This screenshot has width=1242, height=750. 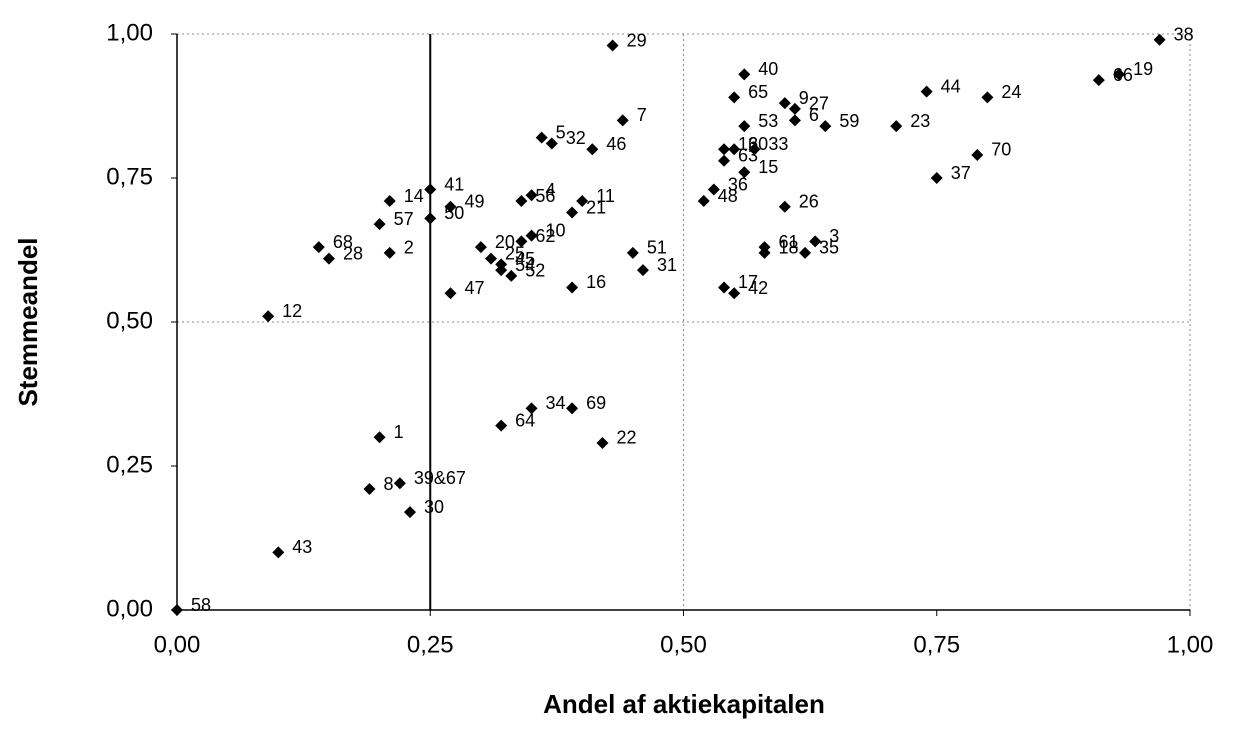 I want to click on point-label: 24, so click(x=1011, y=92).